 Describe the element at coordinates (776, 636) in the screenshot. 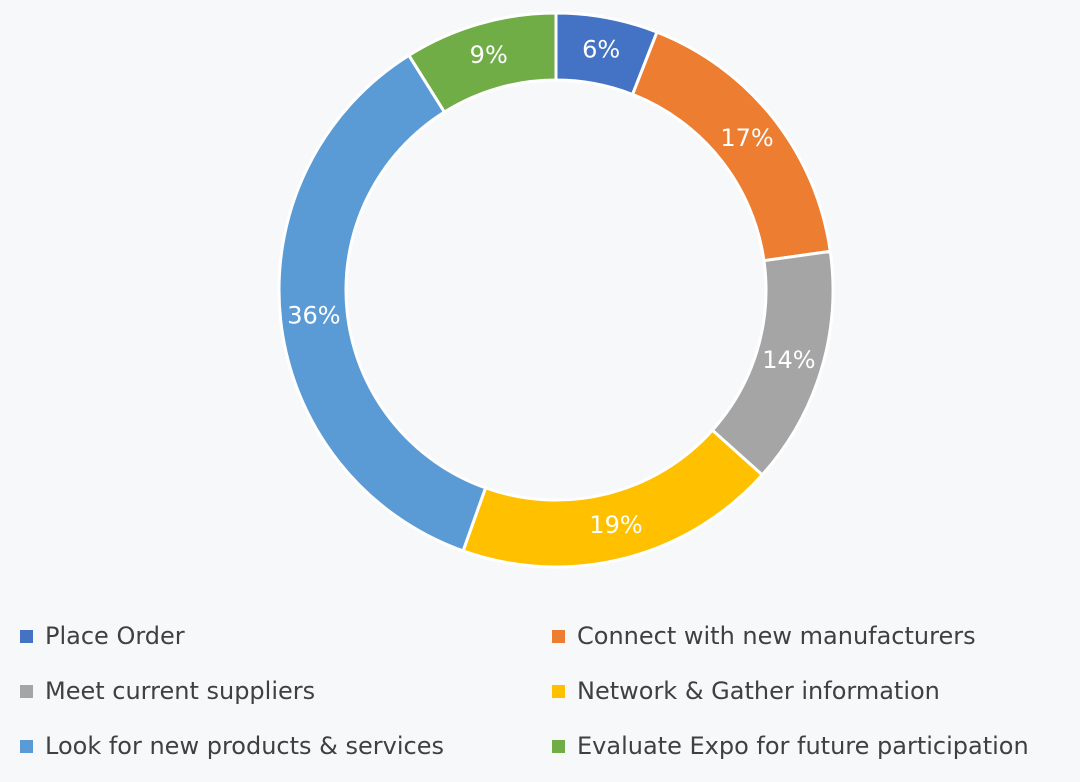

I see `legend-label: Connect with new manufacturers` at that location.